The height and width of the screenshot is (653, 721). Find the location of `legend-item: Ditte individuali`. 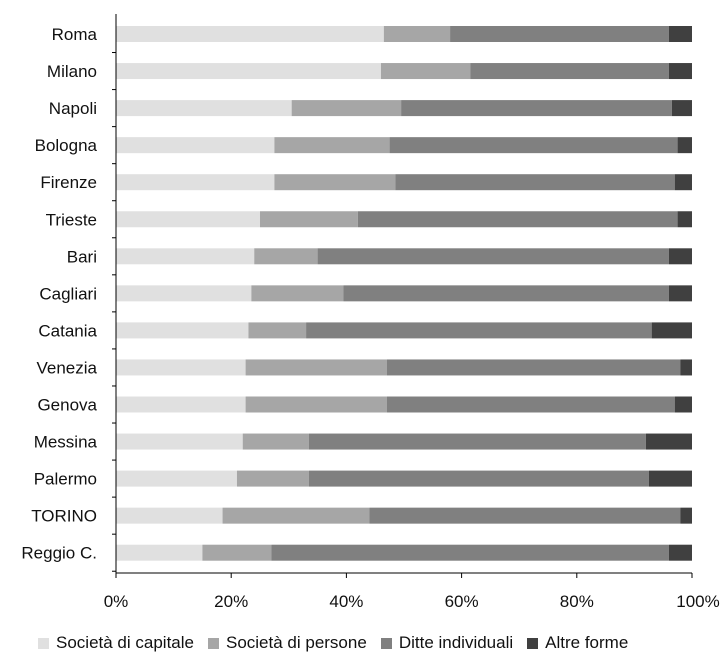

legend-item: Ditte individuali is located at coordinates (447, 643).